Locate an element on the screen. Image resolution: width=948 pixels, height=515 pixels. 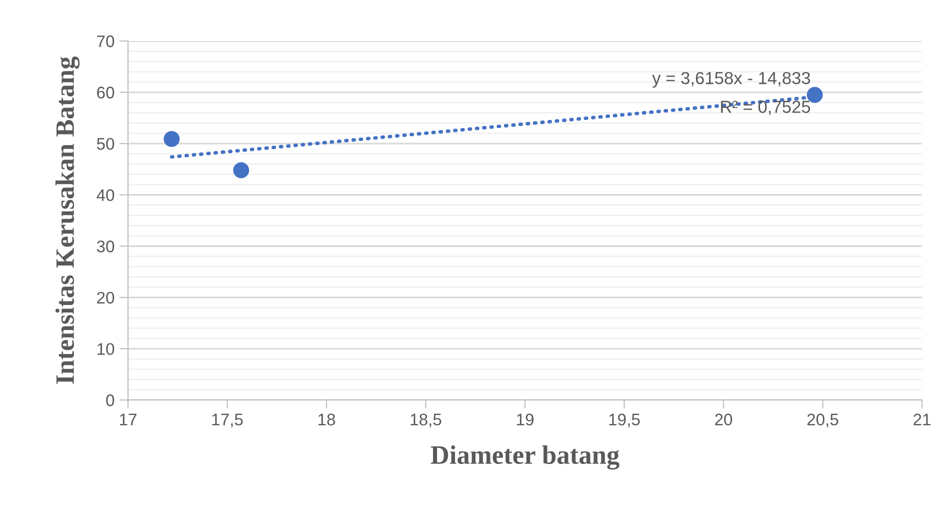
y-tick-label: 70 is located at coordinates (105, 41).